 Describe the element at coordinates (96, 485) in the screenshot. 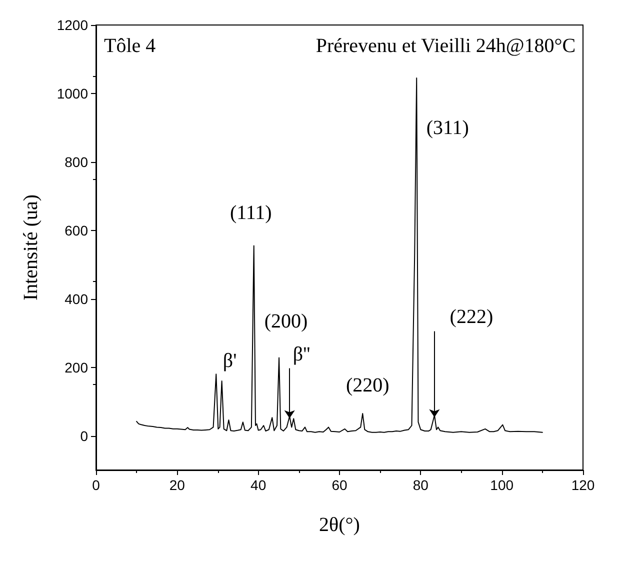

I see `x-tick-label: 0` at that location.